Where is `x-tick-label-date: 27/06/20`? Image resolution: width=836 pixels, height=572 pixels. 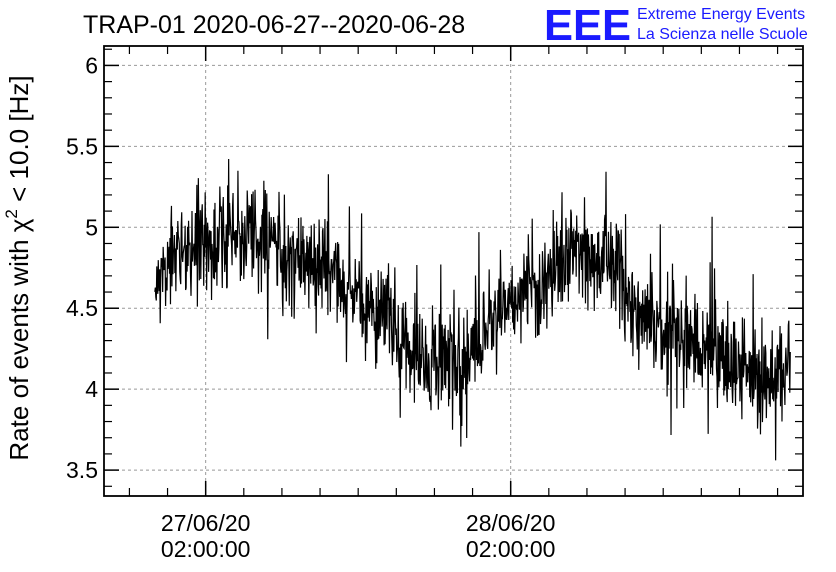
x-tick-label-date: 27/06/20 is located at coordinates (206, 523).